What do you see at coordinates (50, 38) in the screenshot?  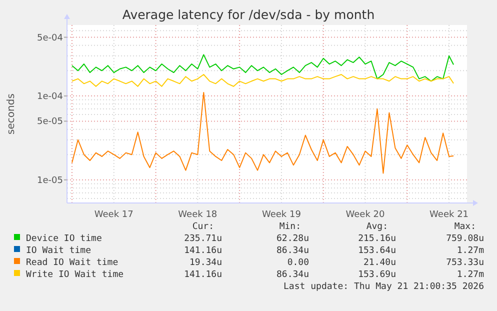 I see `y-tick-label: 5e-04` at bounding box center [50, 38].